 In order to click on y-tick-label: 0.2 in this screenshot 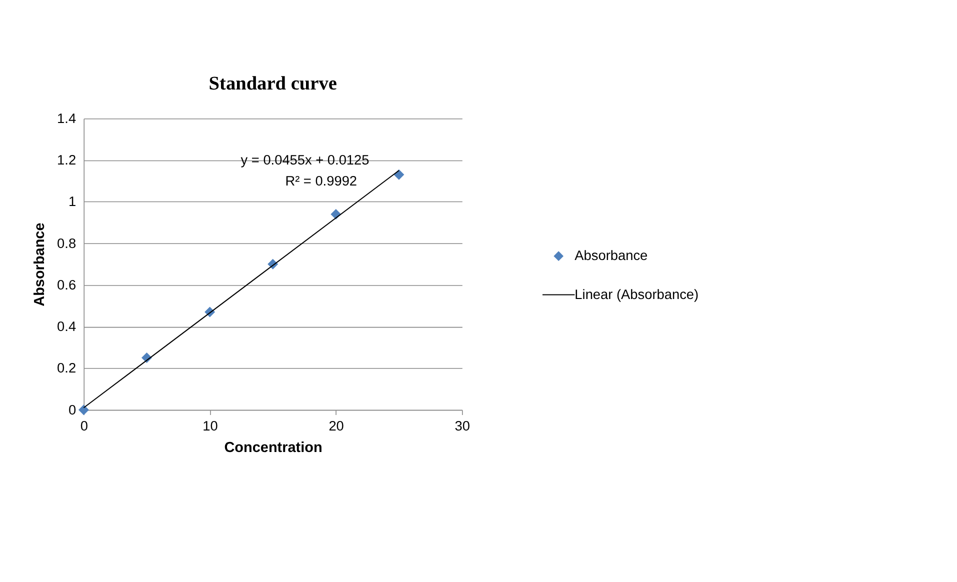, I will do `click(66, 368)`.